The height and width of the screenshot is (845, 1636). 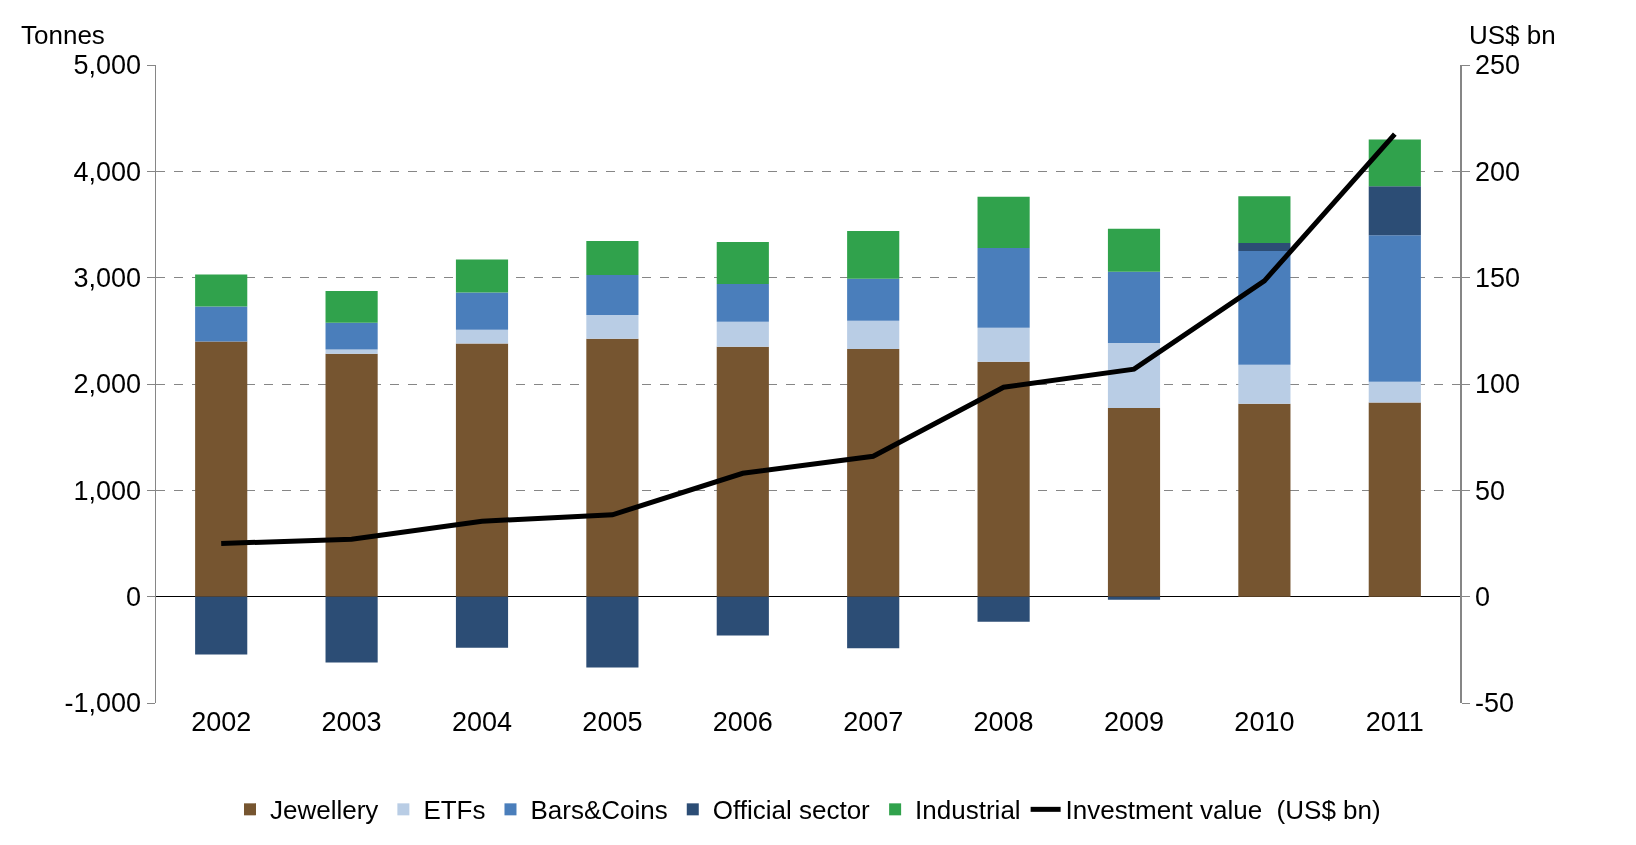 What do you see at coordinates (1482, 597) in the screenshot?
I see `y2-tick-label: 0` at bounding box center [1482, 597].